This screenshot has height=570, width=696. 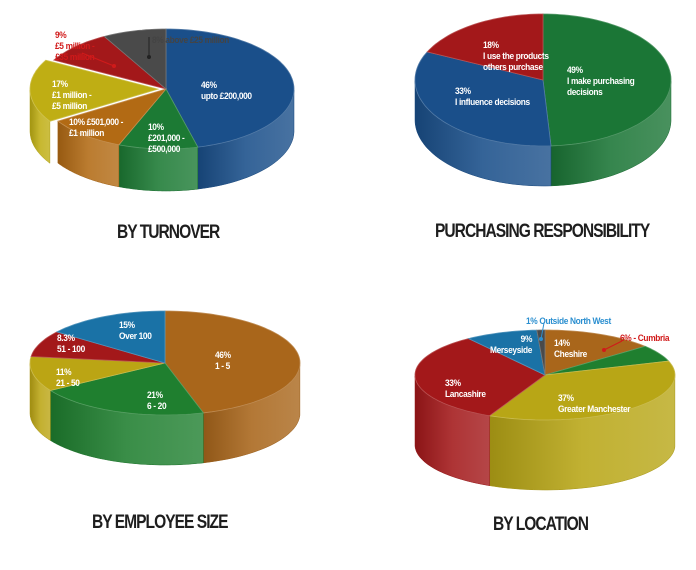 I want to click on label-location-manchester: 37% Greater Manchester, so click(x=594, y=404).